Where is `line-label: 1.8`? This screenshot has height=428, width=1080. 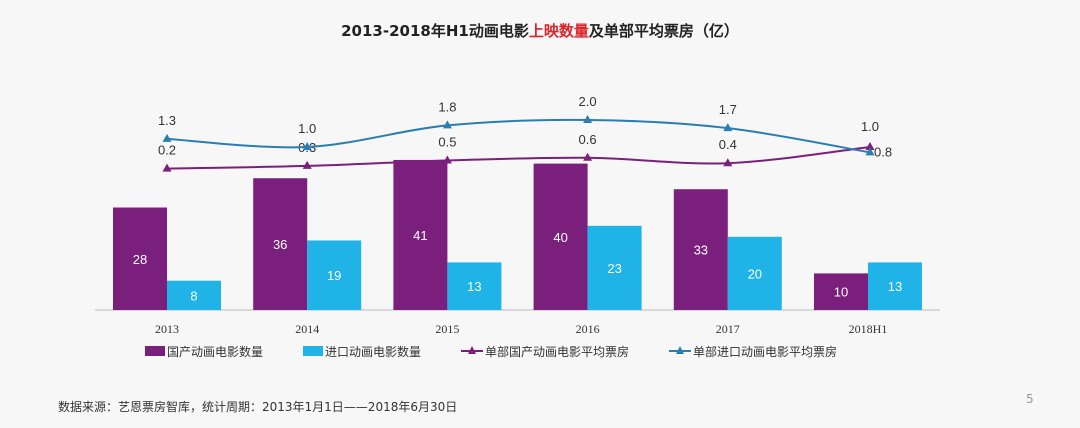 line-label: 1.8 is located at coordinates (447, 106).